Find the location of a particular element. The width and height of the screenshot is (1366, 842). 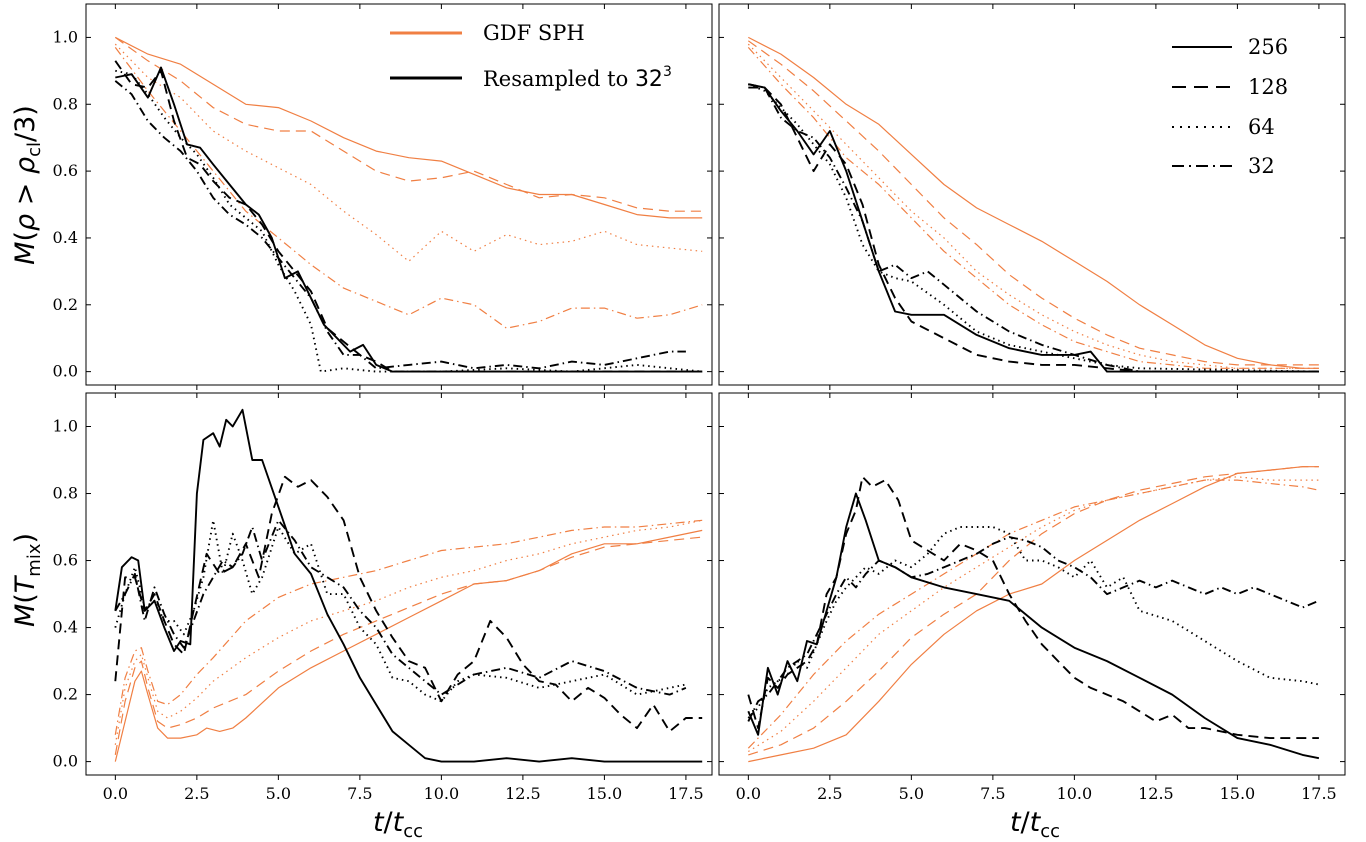

y-axis-label-bottom: M(Tmix) is located at coordinates (27, 580).